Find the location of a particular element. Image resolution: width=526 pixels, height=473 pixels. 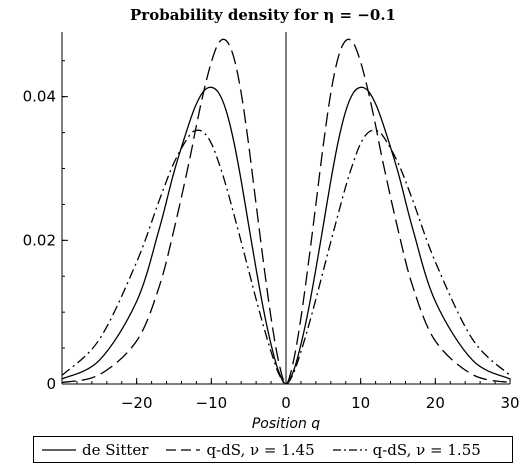

chart-title: Probability density for η = −0.1 is located at coordinates (263, 15).